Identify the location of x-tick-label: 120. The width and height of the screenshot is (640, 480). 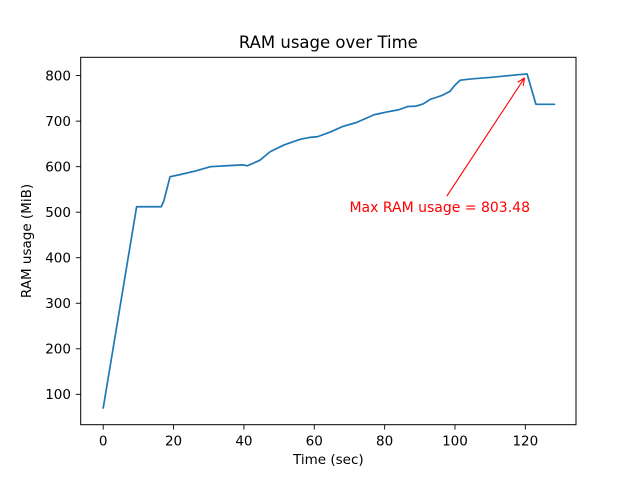
(525, 442).